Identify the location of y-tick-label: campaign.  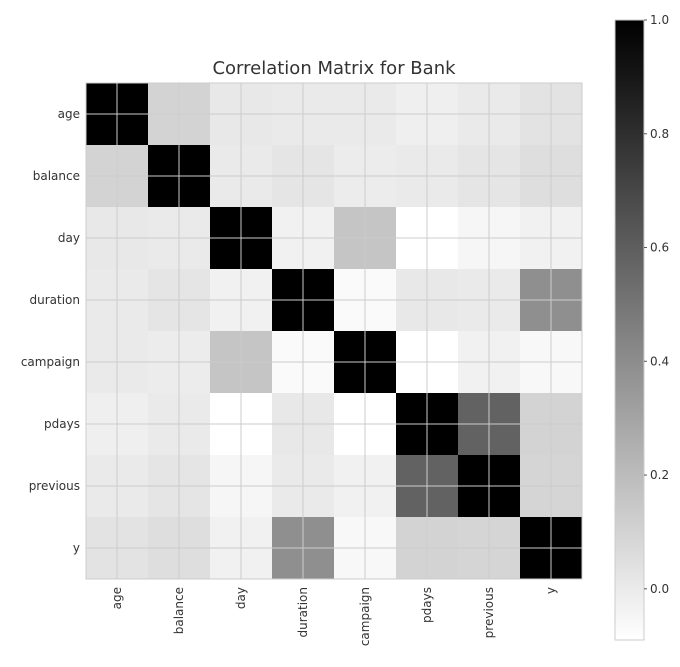
(50, 362).